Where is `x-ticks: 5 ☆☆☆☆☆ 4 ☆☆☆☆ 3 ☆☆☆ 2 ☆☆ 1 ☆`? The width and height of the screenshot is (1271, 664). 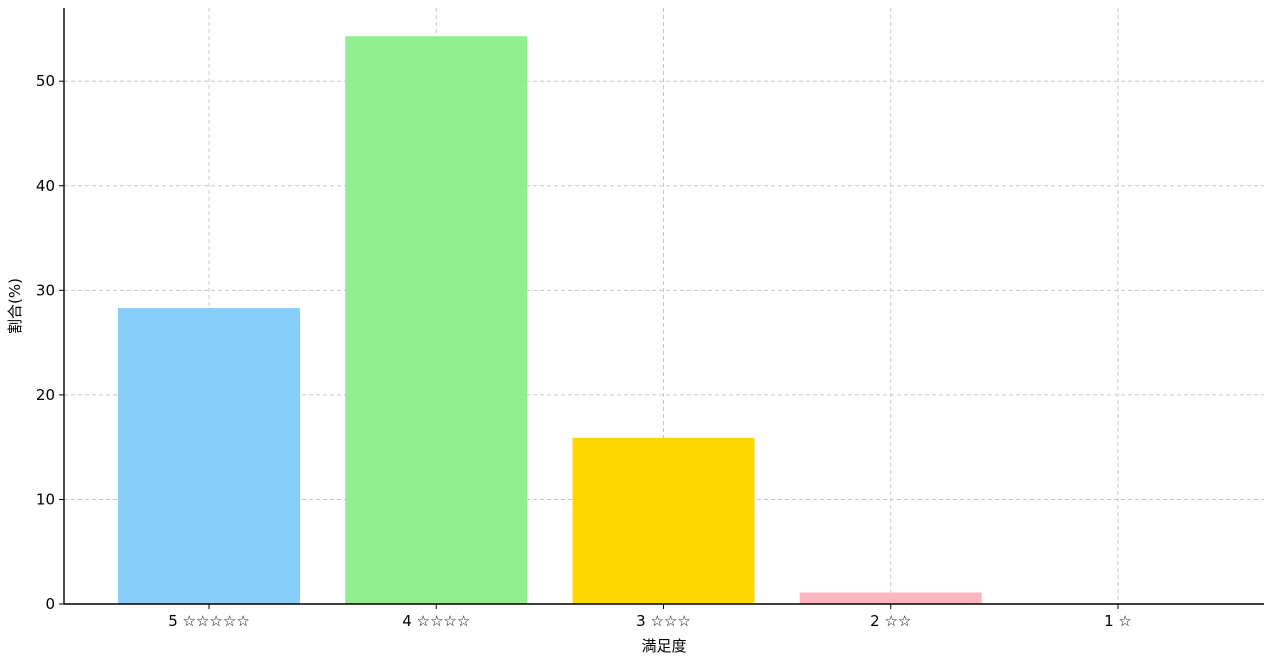 x-ticks: 5 ☆☆☆☆☆ 4 ☆☆☆☆ 3 ☆☆☆ 2 ☆☆ 1 ☆ is located at coordinates (650, 617).